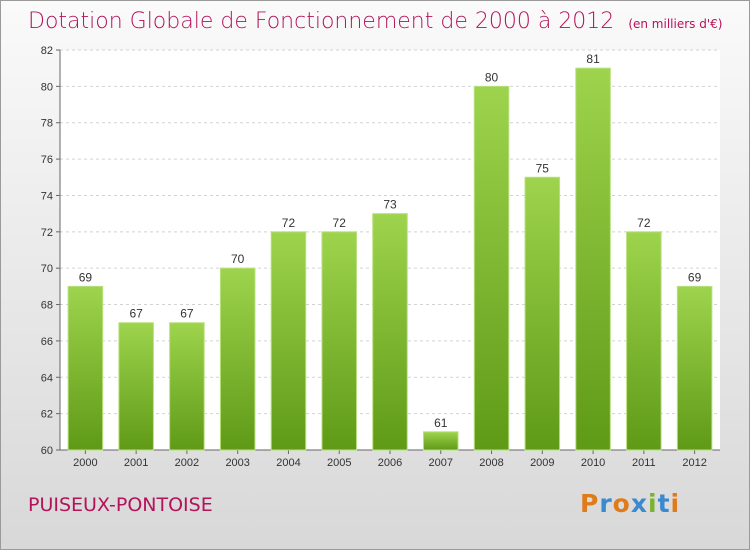 The height and width of the screenshot is (550, 750). I want to click on x-tick-label: 2012, so click(694, 463).